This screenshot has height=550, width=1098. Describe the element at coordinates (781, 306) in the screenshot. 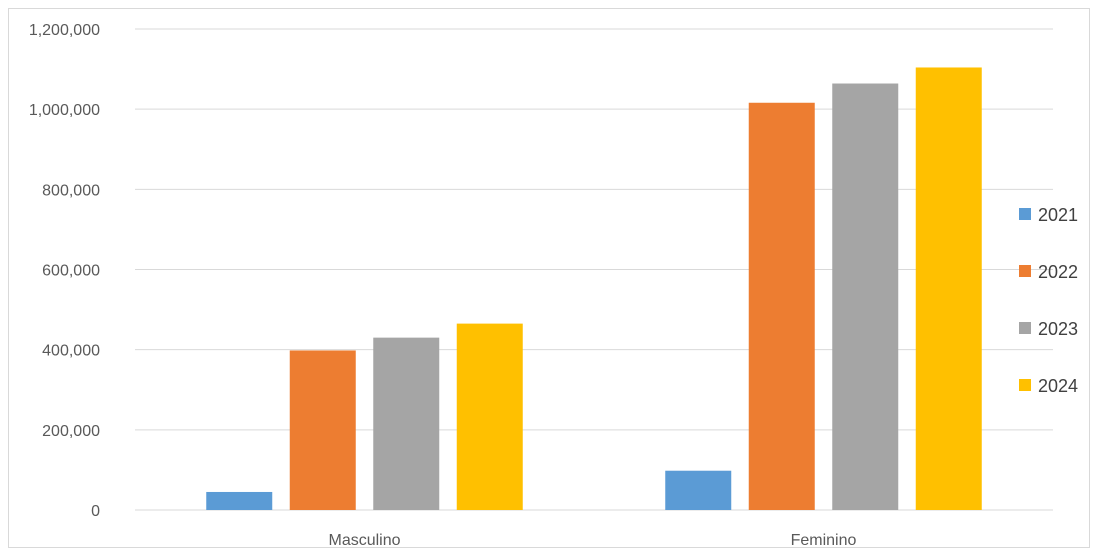

I see `bar-2022-feminino` at that location.